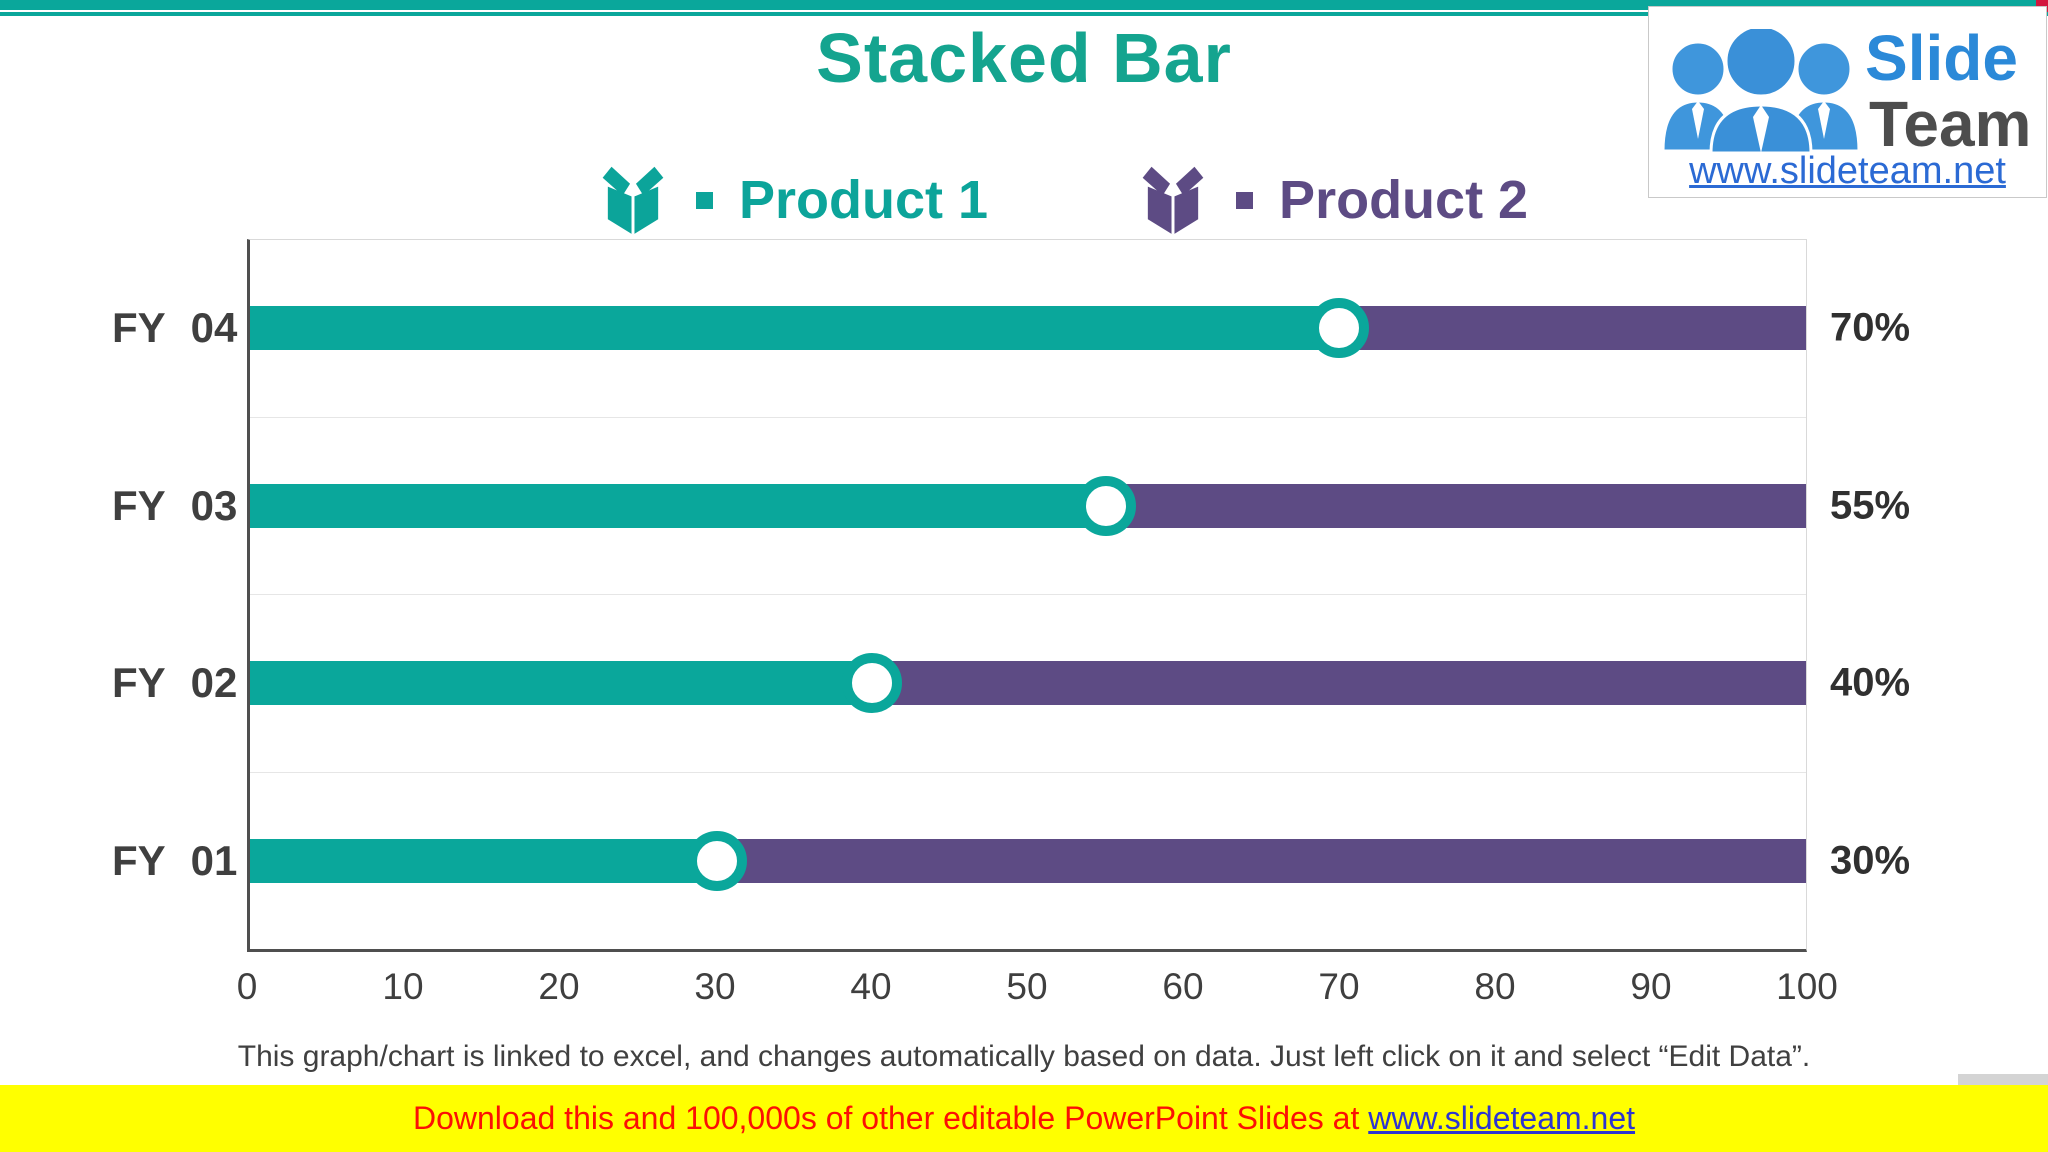  What do you see at coordinates (715, 986) in the screenshot?
I see `x-tick-label: 30` at bounding box center [715, 986].